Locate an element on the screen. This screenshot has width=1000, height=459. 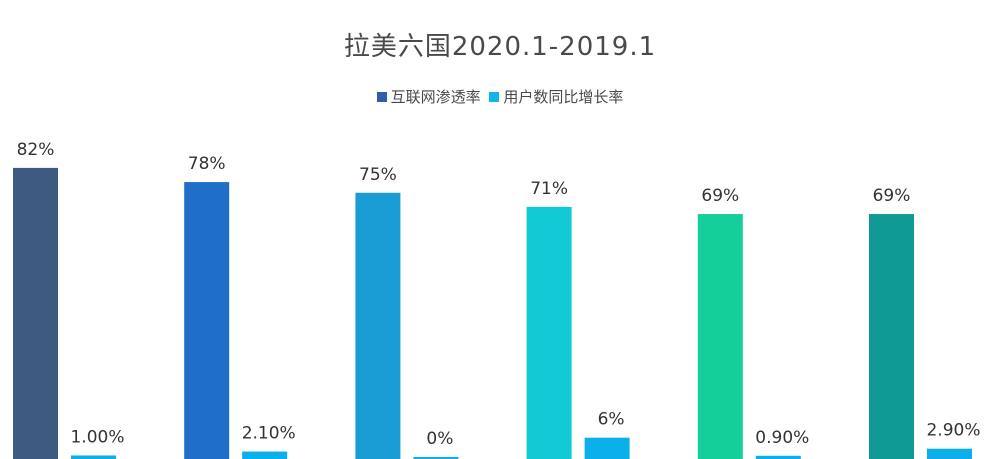
legend-swatch-growth is located at coordinates (494, 96).